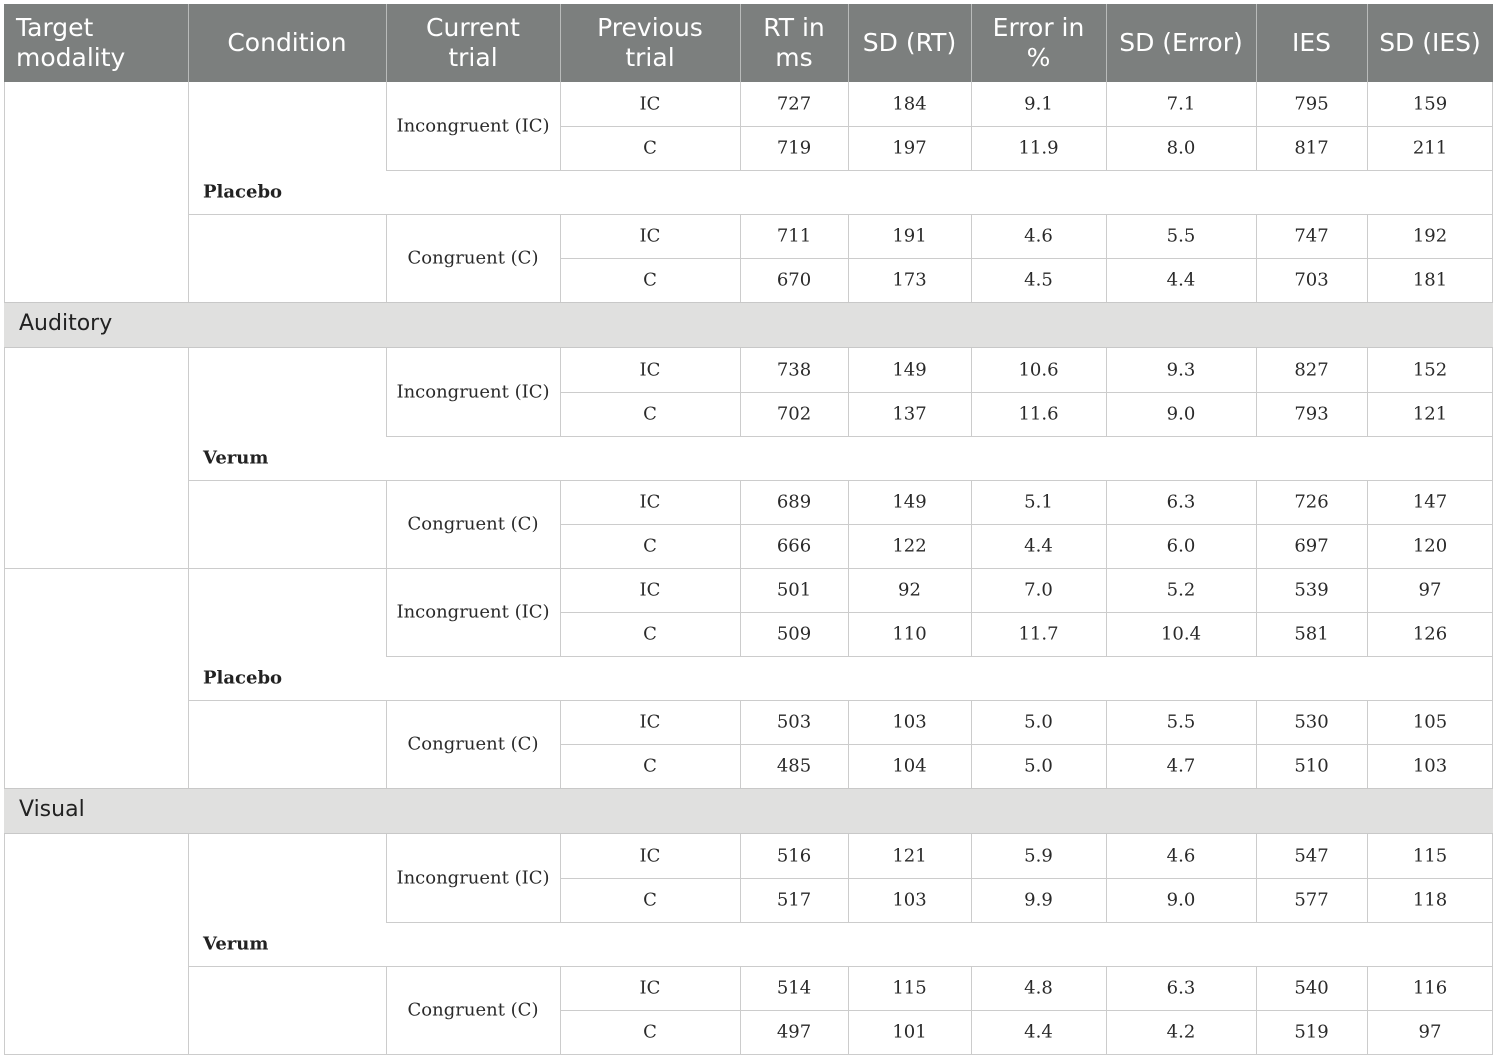 The image size is (1494, 1062). Describe the element at coordinates (236, 944) in the screenshot. I see `condition-label: Verum` at that location.